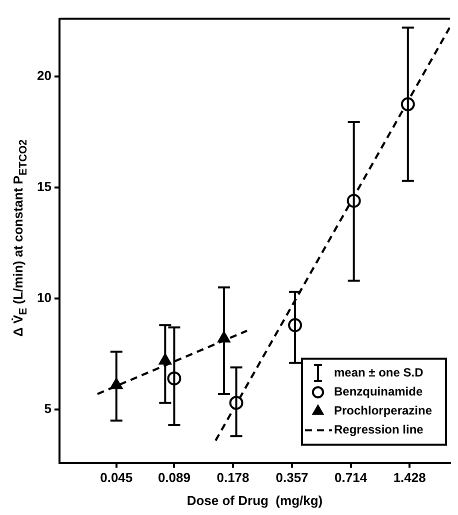 This screenshot has height=515, width=458. Describe the element at coordinates (44, 186) in the screenshot. I see `y-tick-label: 15` at that location.